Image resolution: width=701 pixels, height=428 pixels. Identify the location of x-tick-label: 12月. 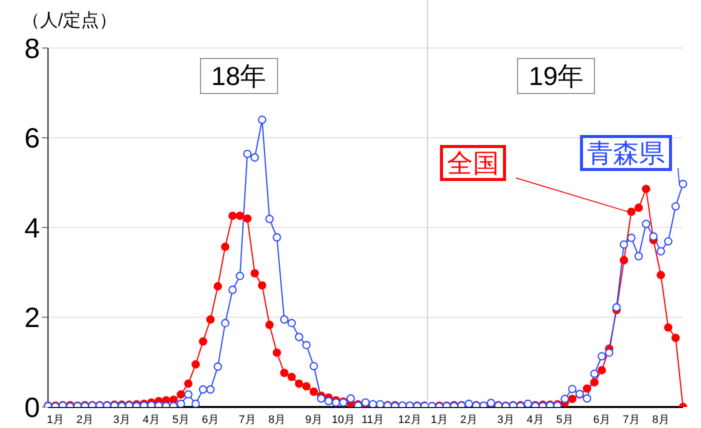
(410, 420).